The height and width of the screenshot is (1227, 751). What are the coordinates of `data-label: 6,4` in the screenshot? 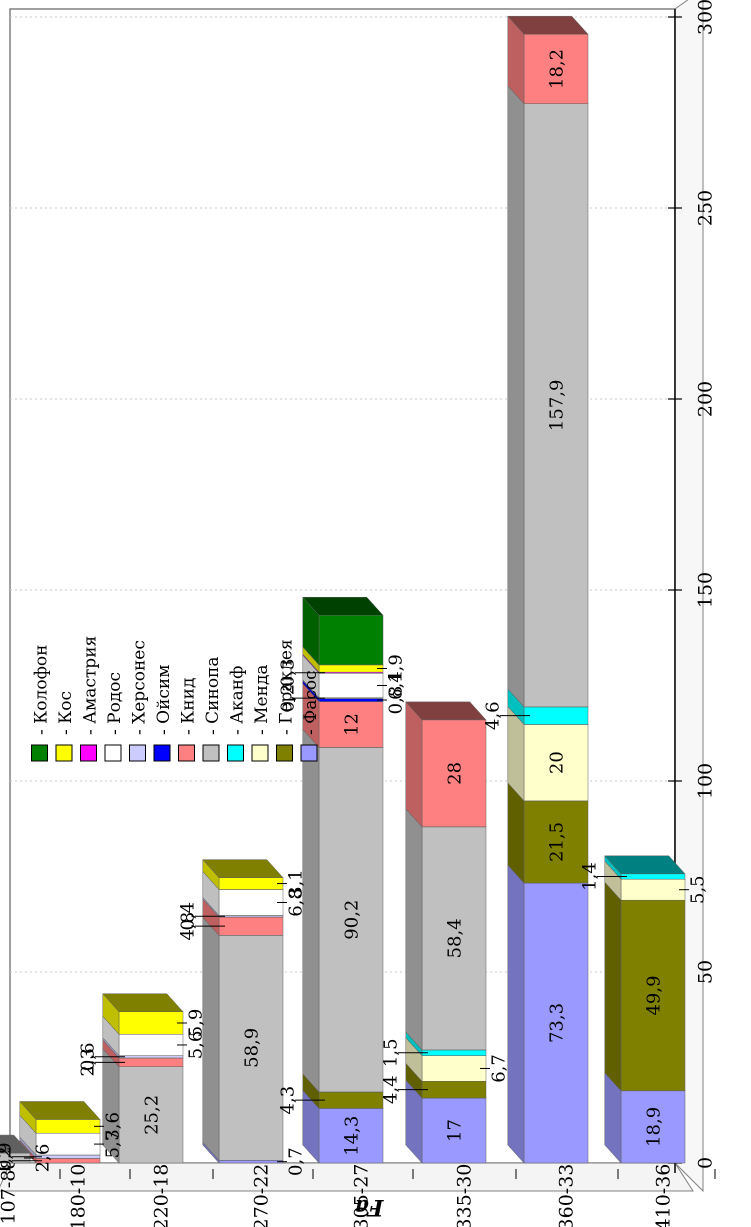 It's located at (395, 685).